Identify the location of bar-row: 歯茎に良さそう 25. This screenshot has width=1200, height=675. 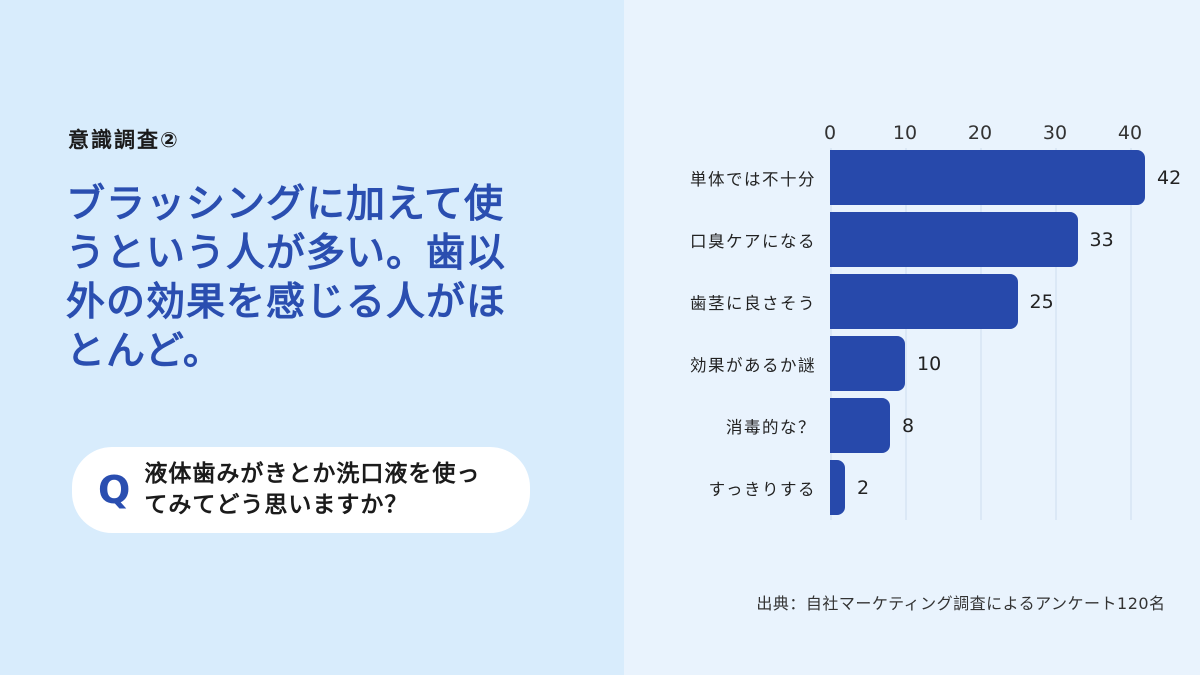
(912, 301).